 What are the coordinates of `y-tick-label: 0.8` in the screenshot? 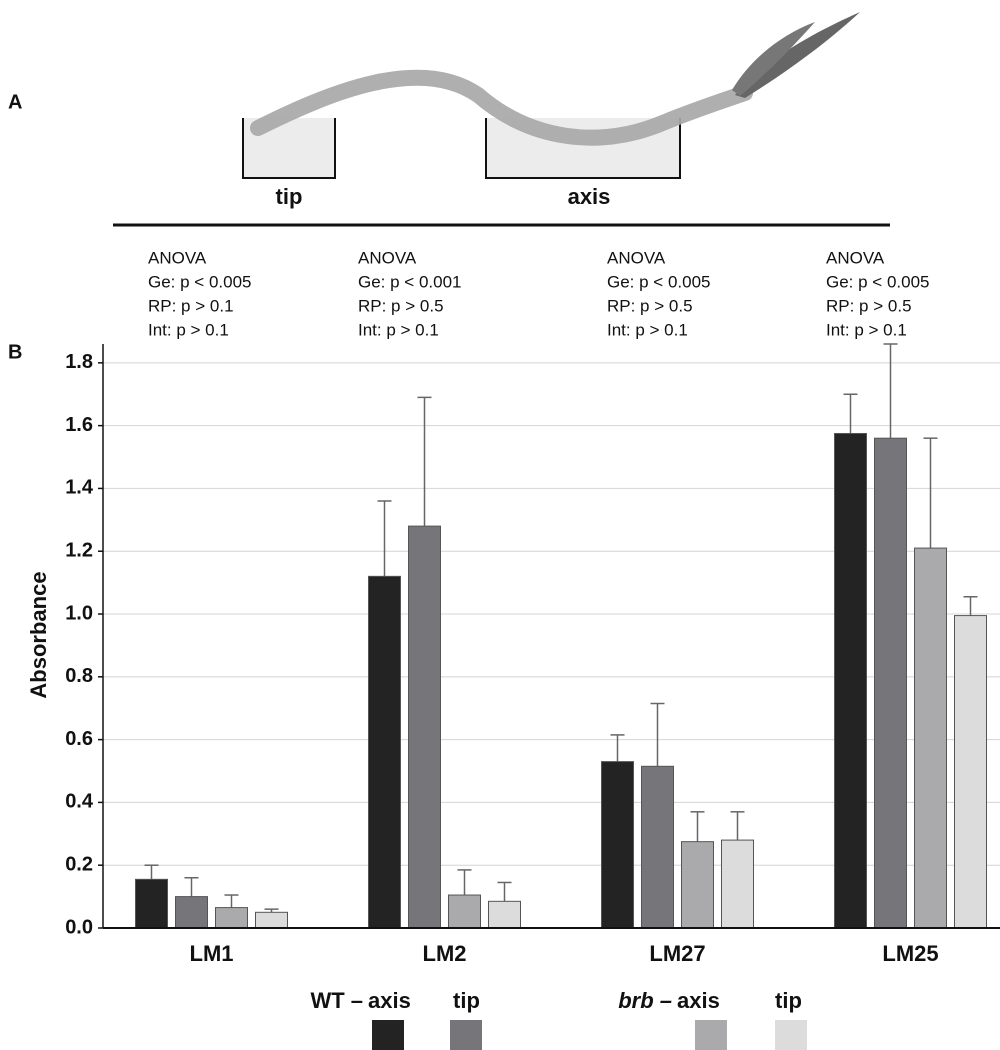 It's located at (79, 676).